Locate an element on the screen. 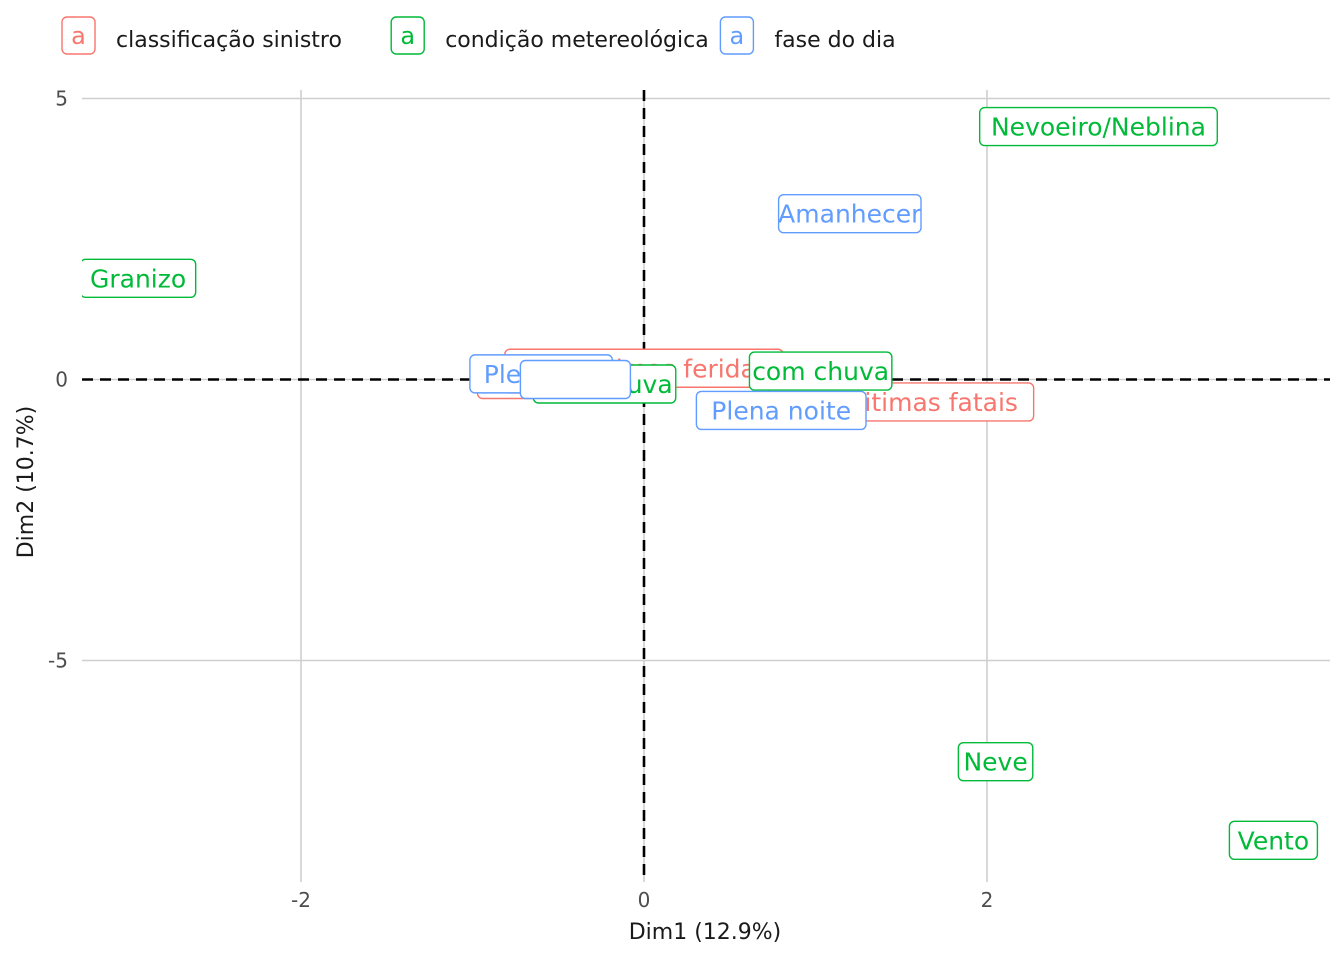 The height and width of the screenshot is (960, 1344). legend-item: a classificação sinistro is located at coordinates (201, 35).